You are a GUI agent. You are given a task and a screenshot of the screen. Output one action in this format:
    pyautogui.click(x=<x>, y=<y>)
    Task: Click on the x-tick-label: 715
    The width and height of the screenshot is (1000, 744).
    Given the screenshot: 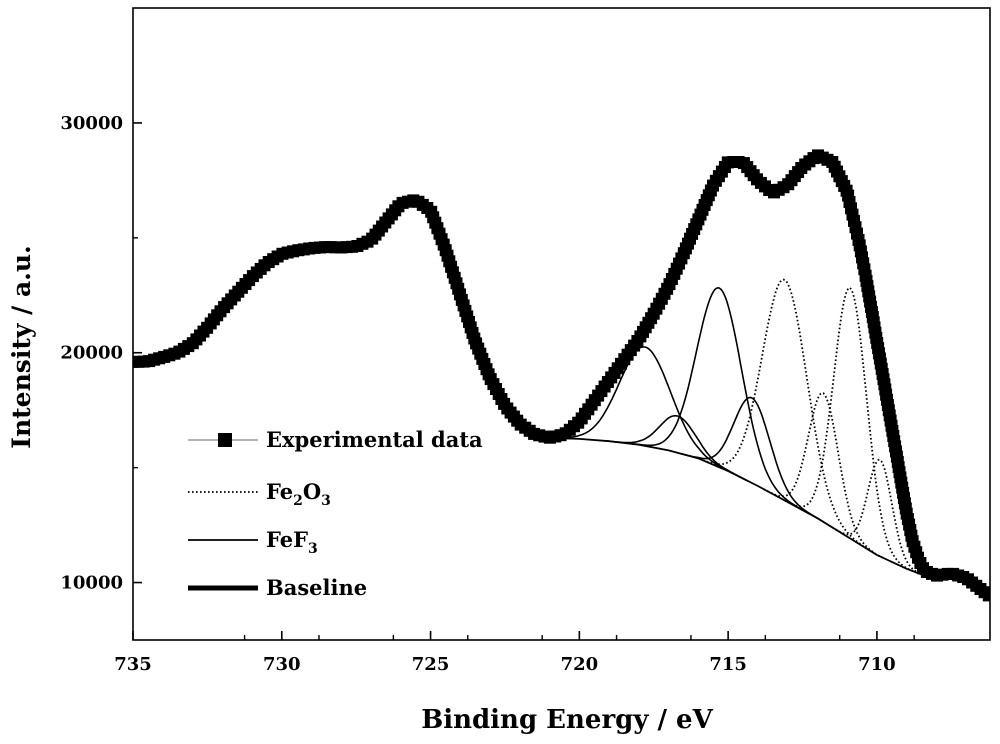 What is the action you would take?
    pyautogui.click(x=728, y=664)
    